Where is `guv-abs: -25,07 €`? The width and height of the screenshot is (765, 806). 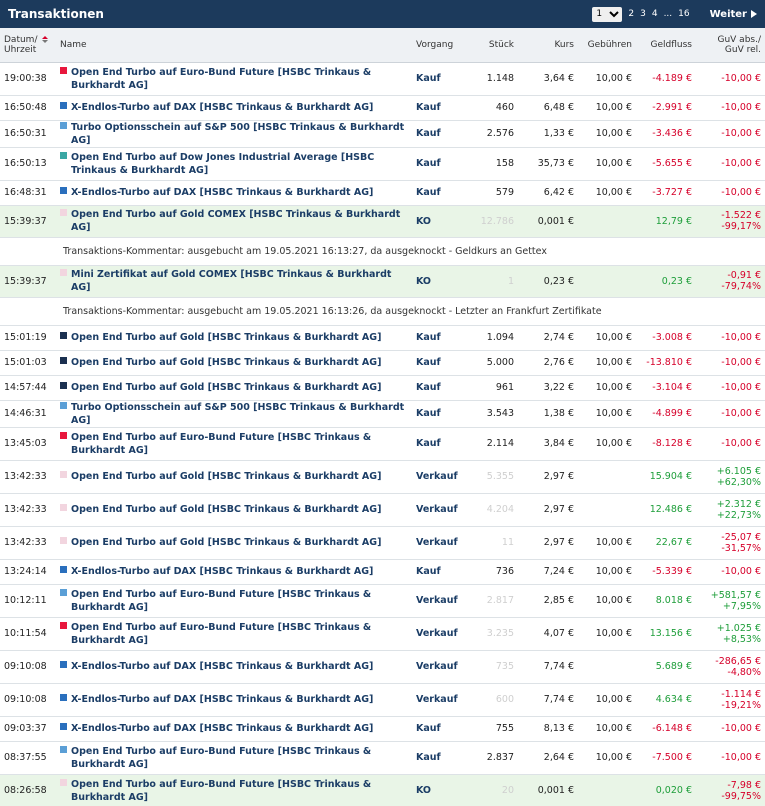 guv-abs: -25,07 € is located at coordinates (741, 537).